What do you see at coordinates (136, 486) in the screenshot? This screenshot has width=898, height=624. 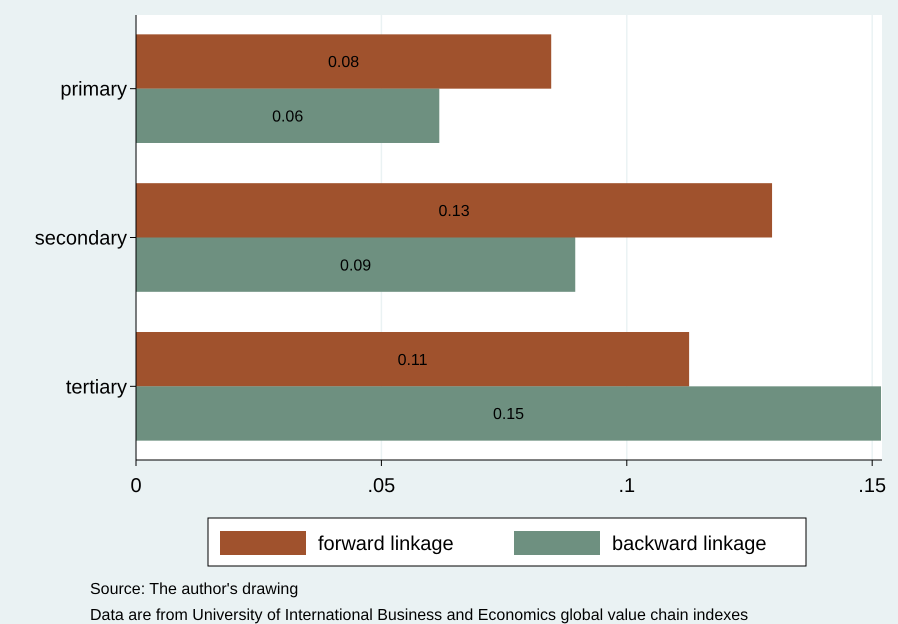 I see `x-tick-label: 0` at bounding box center [136, 486].